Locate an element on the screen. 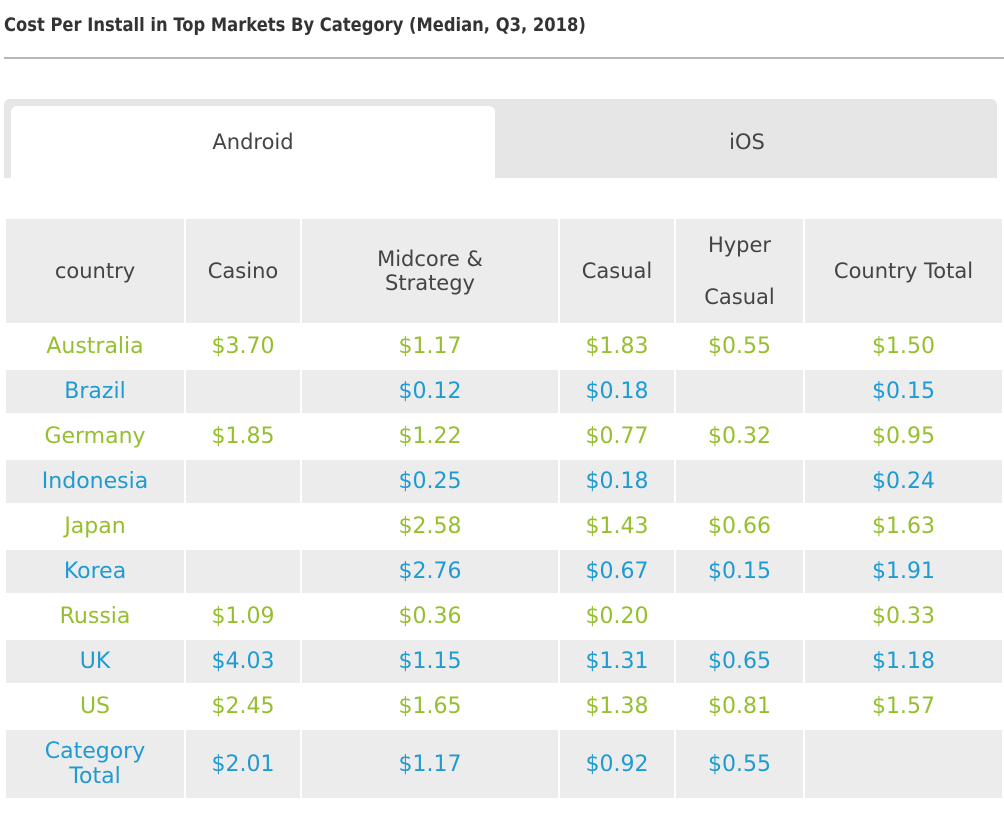  tab-ios: iOS is located at coordinates (747, 142).